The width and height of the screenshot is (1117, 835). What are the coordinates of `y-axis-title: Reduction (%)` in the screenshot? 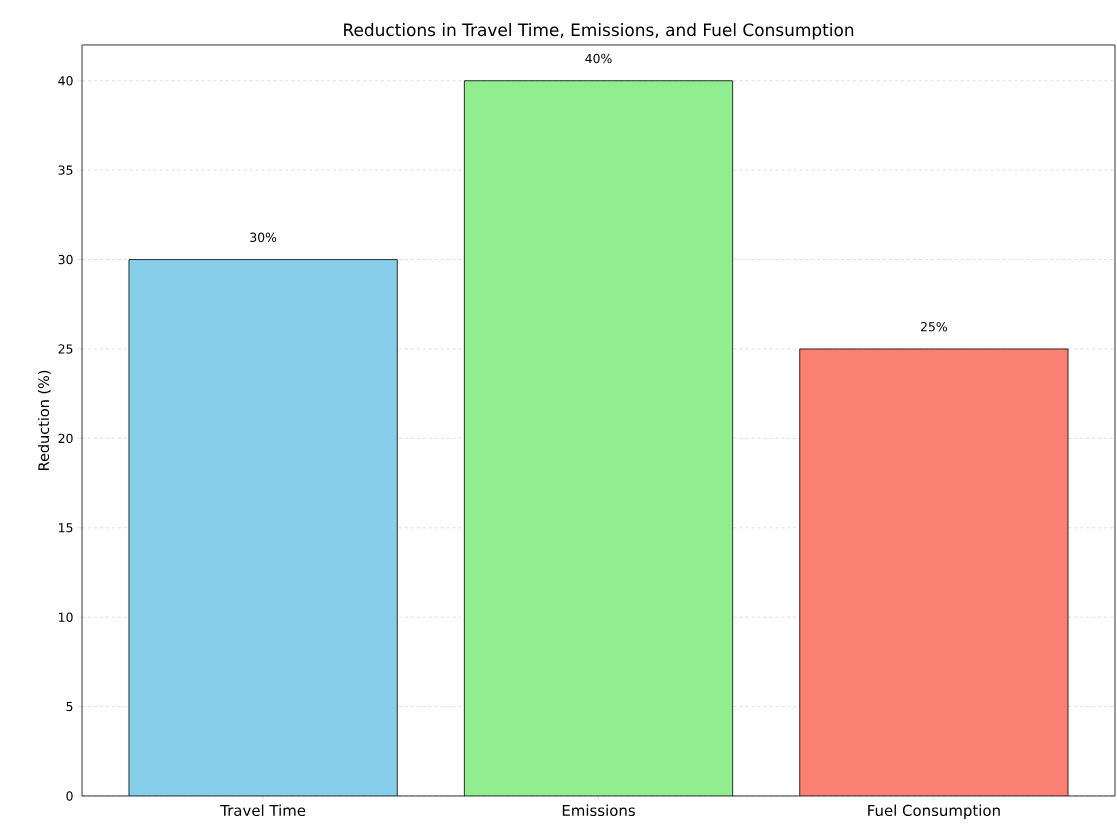 It's located at (44, 420).